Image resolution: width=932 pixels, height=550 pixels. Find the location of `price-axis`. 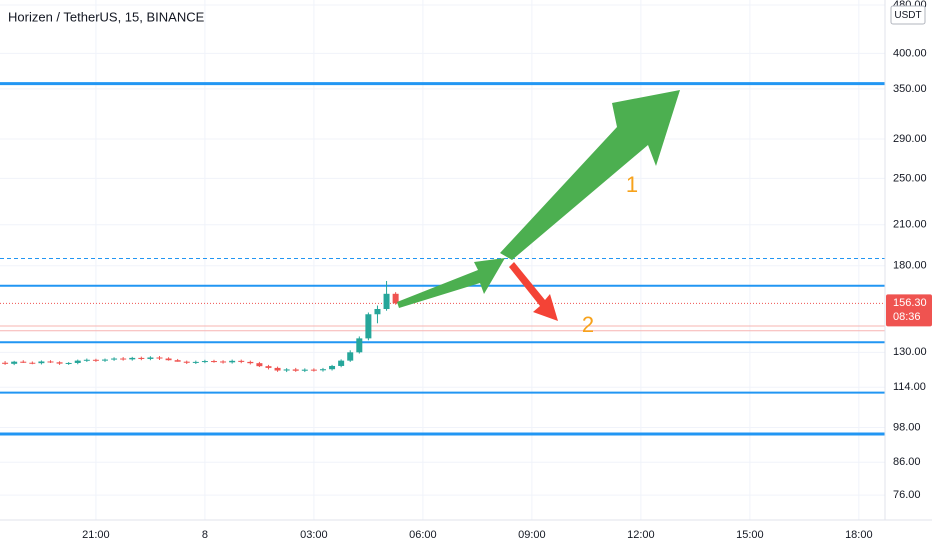

price-axis is located at coordinates (908, 260).